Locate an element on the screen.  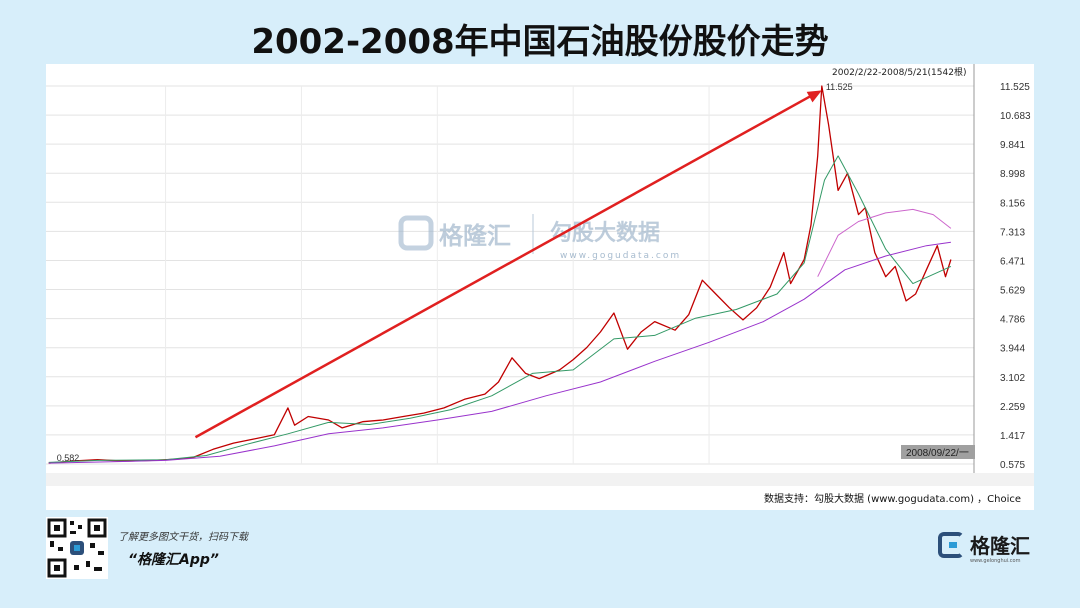
trend-arrow-head is located at coordinates (814, 96).